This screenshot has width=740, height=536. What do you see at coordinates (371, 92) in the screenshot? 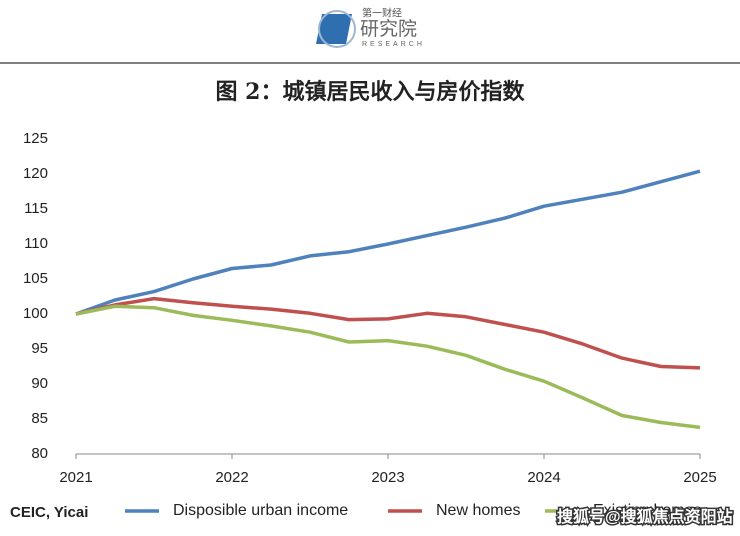
I see `chart-title: 图 2：城镇居民收入与房价指数` at bounding box center [371, 92].